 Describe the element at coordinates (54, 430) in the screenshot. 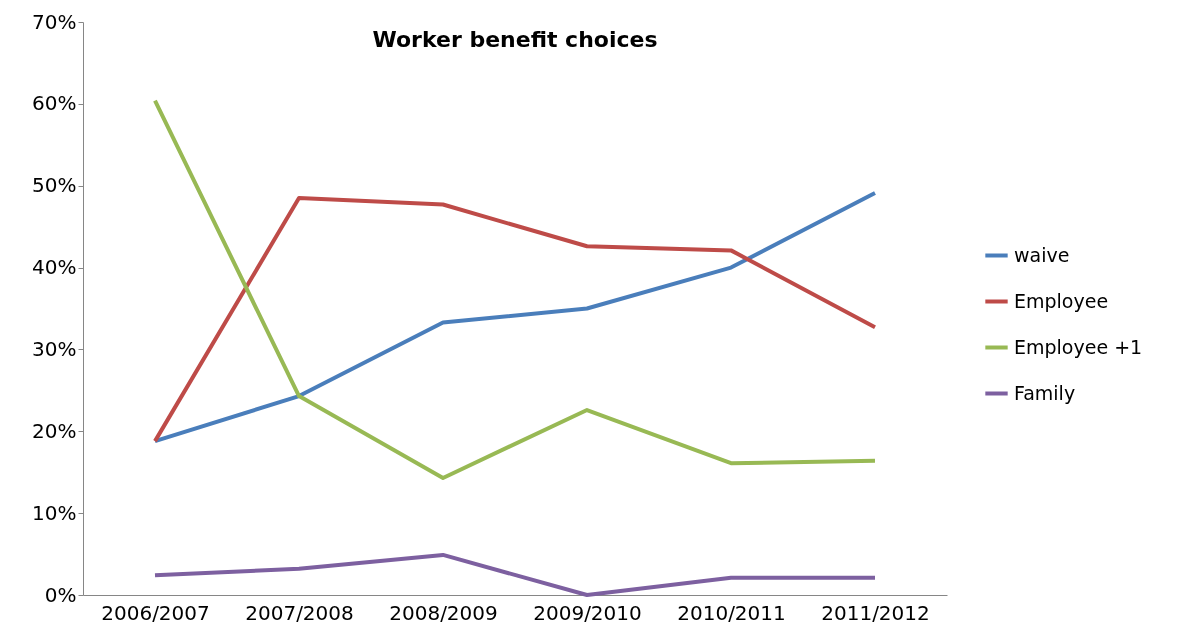

I see `y-tick-label: 20%` at that location.